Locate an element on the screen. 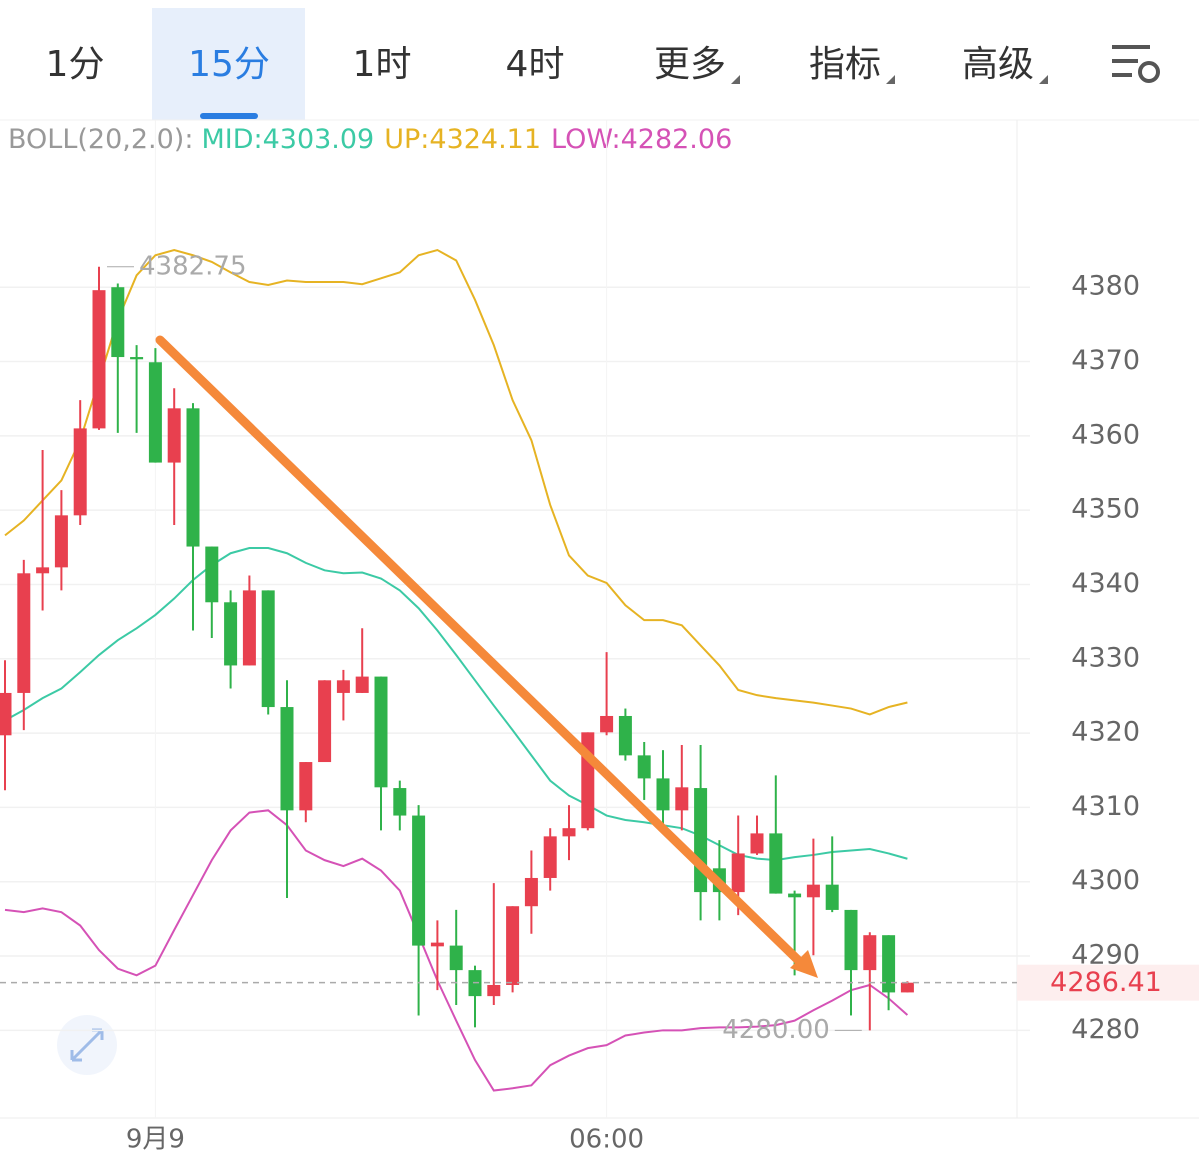 The width and height of the screenshot is (1199, 1162). y-tick-label: 4360 is located at coordinates (1105, 434).